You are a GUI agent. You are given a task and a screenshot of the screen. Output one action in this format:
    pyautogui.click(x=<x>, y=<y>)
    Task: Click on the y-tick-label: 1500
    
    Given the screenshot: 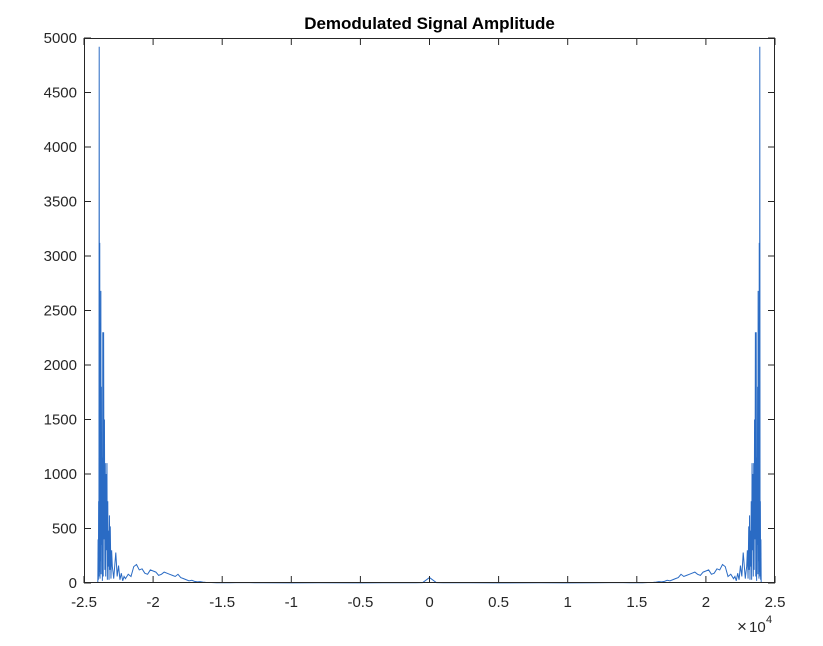 What is the action you would take?
    pyautogui.click(x=60, y=420)
    